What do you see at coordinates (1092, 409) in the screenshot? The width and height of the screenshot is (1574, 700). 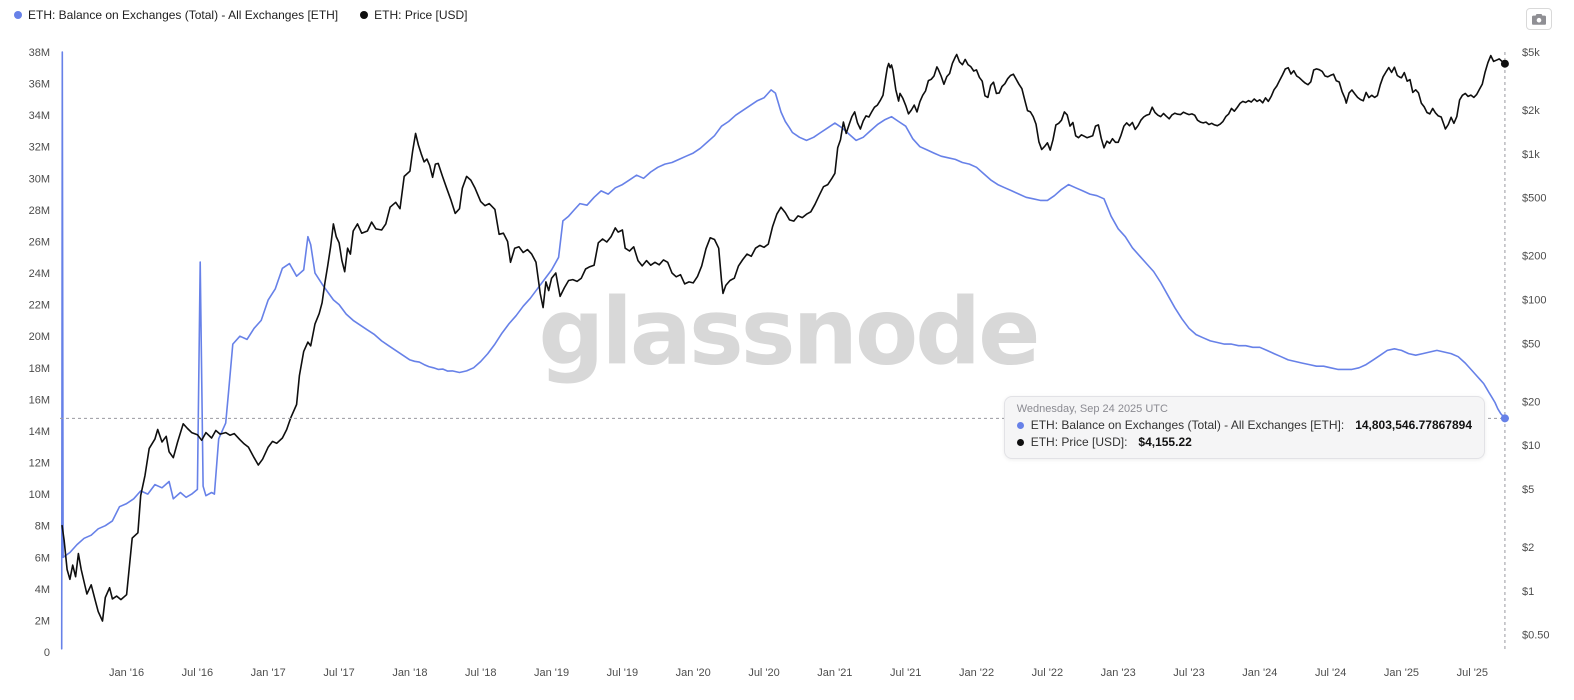 I see `tooltip-date: Wednesday, Sep 24 2025 UTC` at bounding box center [1092, 409].